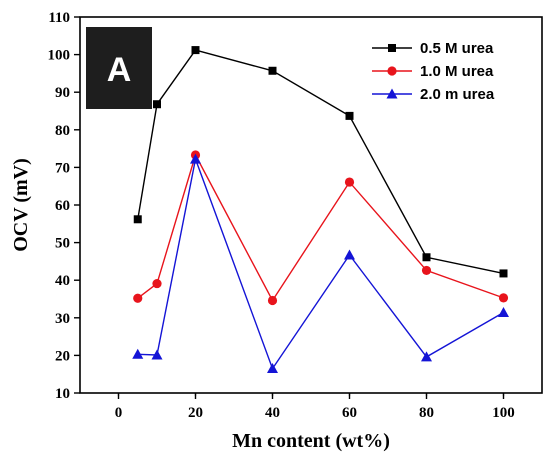 This screenshot has width=550, height=464. I want to click on y-tick-label: 50, so click(62, 244).